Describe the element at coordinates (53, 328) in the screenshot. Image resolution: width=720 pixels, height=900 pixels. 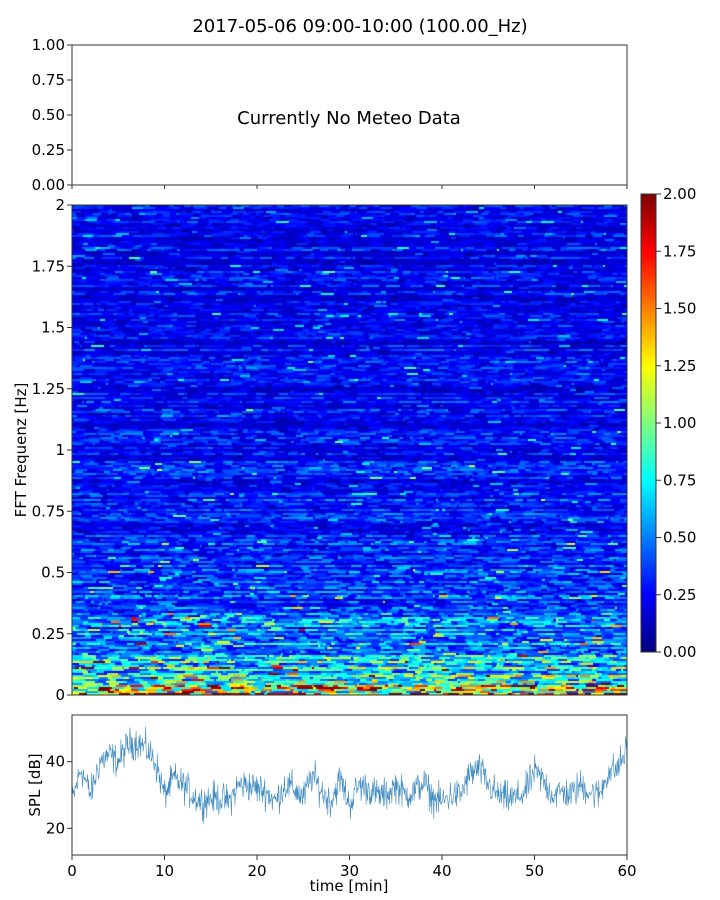
I see `spectrogram-ytick-label: 1.5` at that location.